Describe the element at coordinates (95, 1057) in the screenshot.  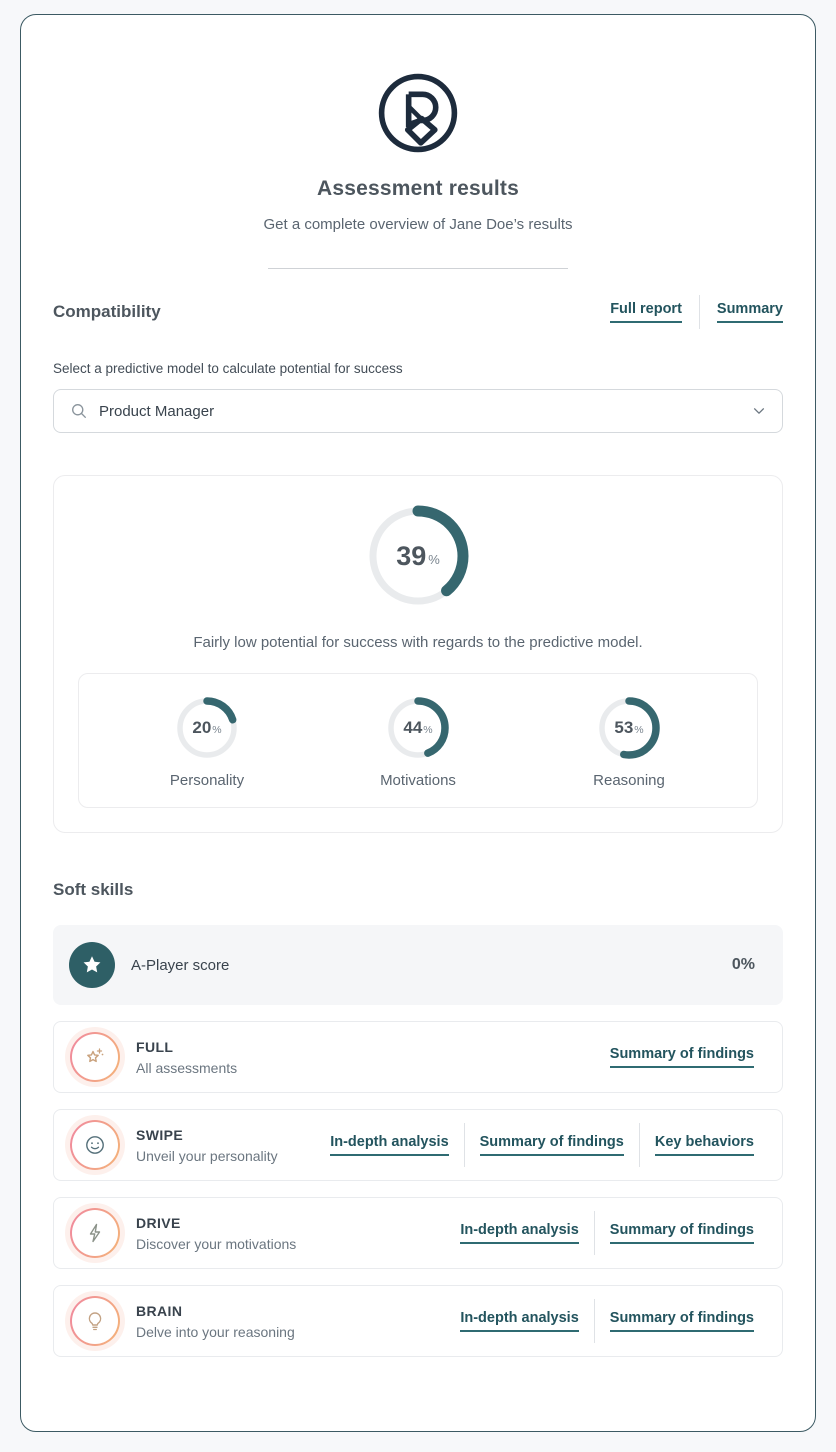
I see `star-sparkle-icon` at that location.